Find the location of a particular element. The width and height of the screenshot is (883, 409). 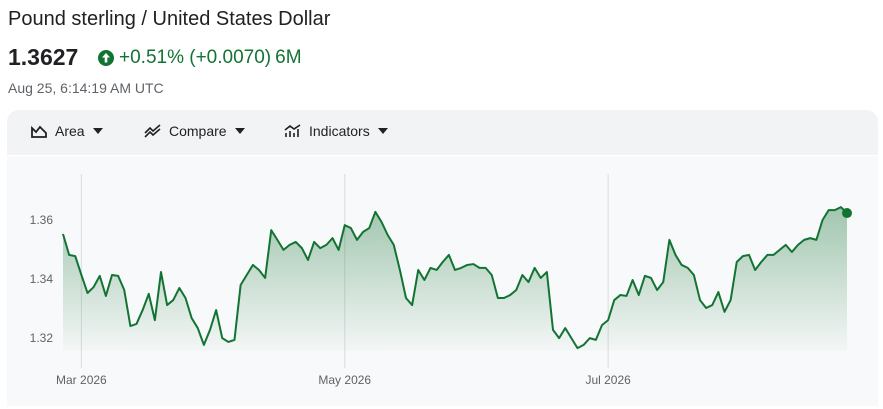

compare-button: Compare is located at coordinates (194, 131).